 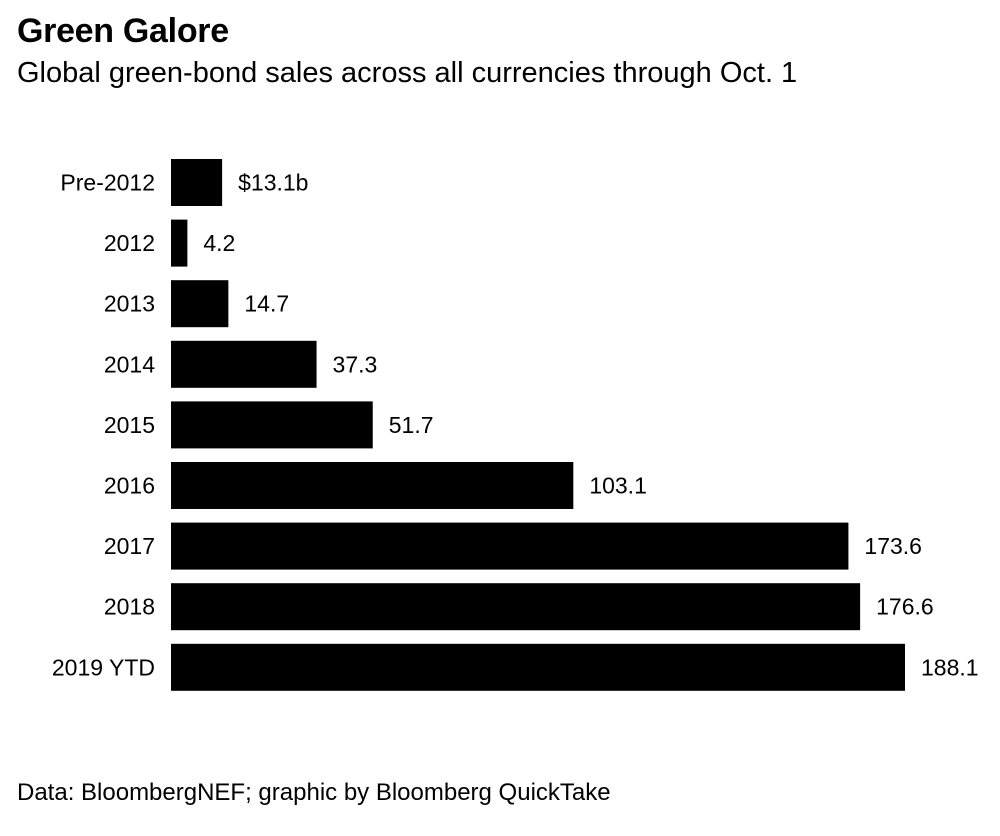 What do you see at coordinates (129, 304) in the screenshot?
I see `category-label: 2013` at bounding box center [129, 304].